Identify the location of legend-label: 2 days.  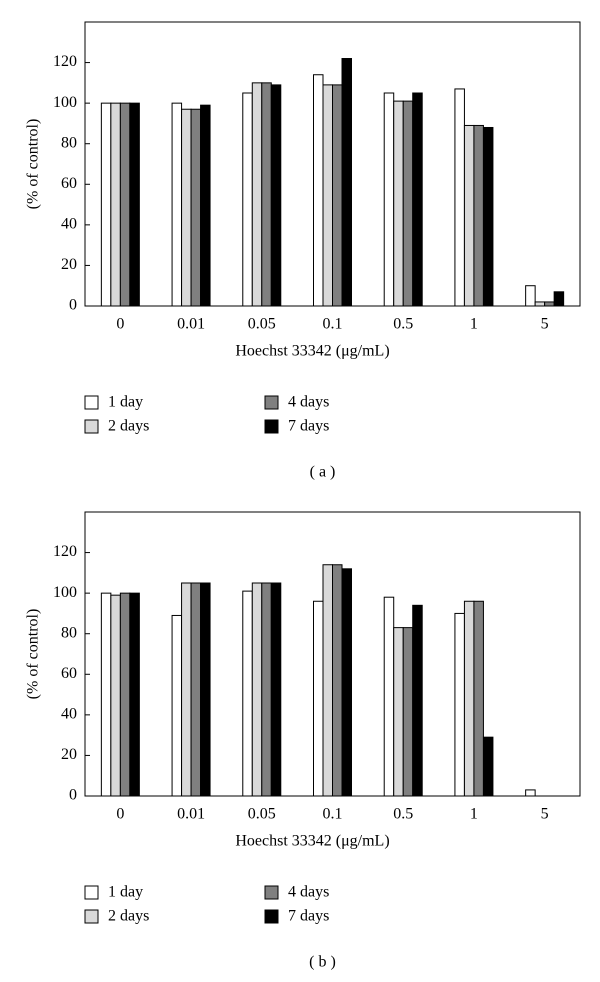
(128, 916).